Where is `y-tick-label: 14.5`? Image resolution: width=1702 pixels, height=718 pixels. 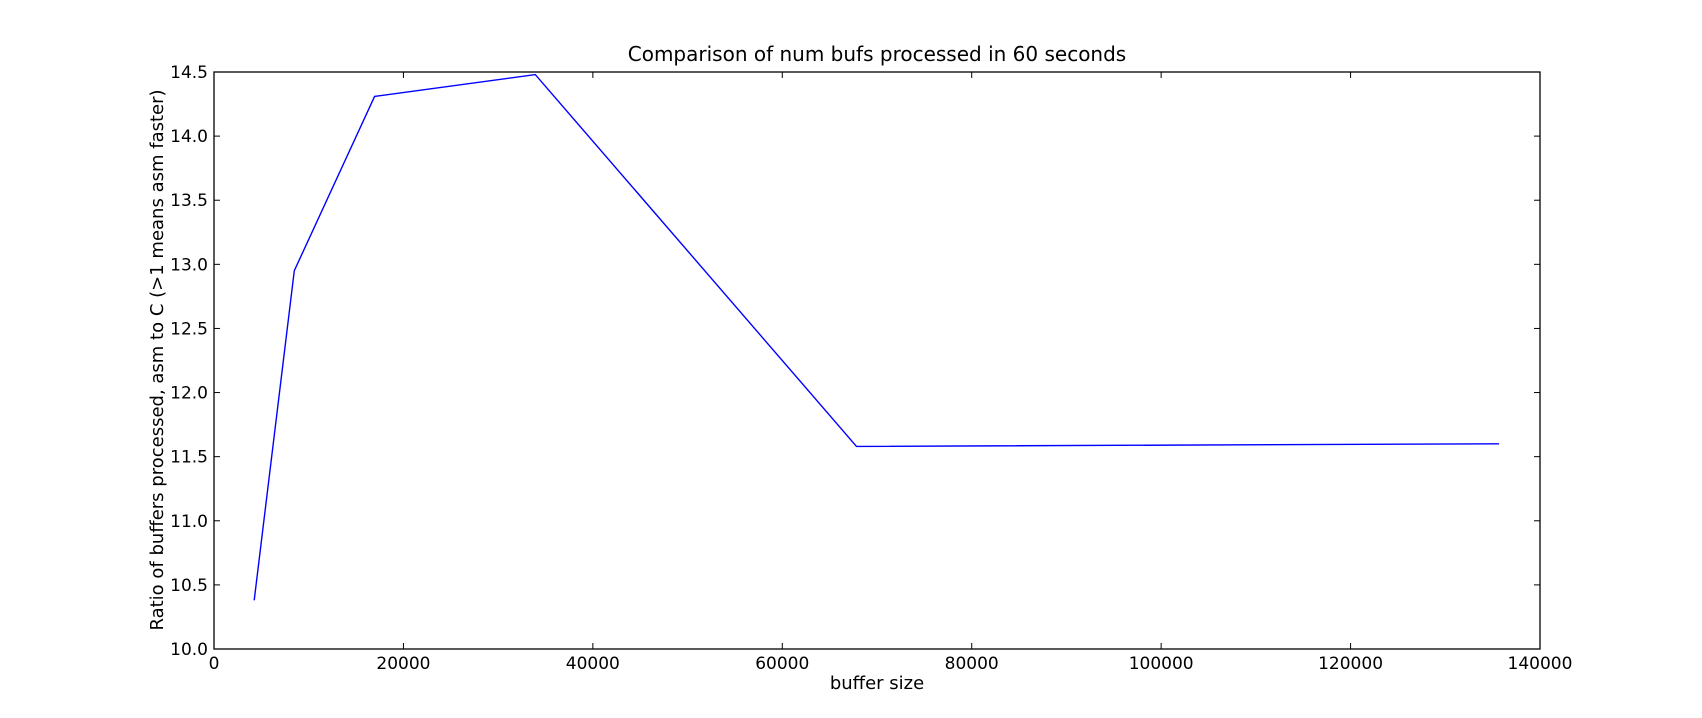 y-tick-label: 14.5 is located at coordinates (189, 73).